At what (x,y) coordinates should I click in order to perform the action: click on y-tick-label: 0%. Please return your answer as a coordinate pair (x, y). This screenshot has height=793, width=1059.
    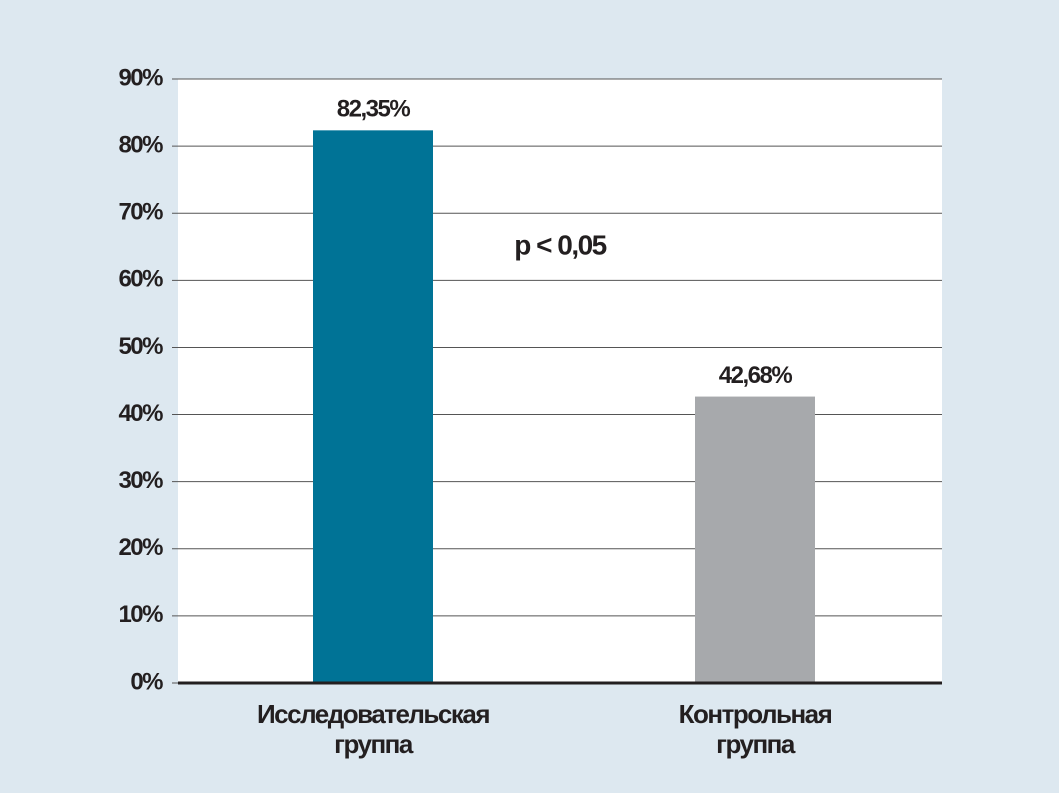
    Looking at the image, I should click on (146, 681).